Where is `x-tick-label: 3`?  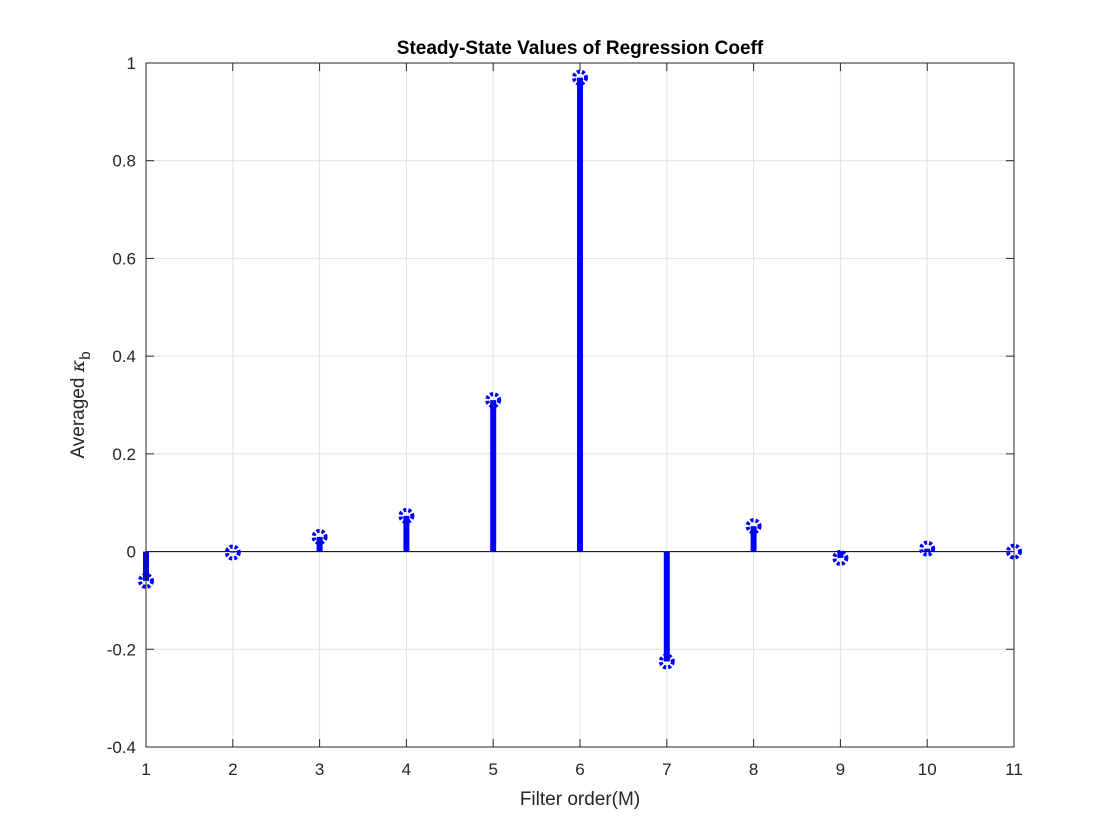 x-tick-label: 3 is located at coordinates (319, 769).